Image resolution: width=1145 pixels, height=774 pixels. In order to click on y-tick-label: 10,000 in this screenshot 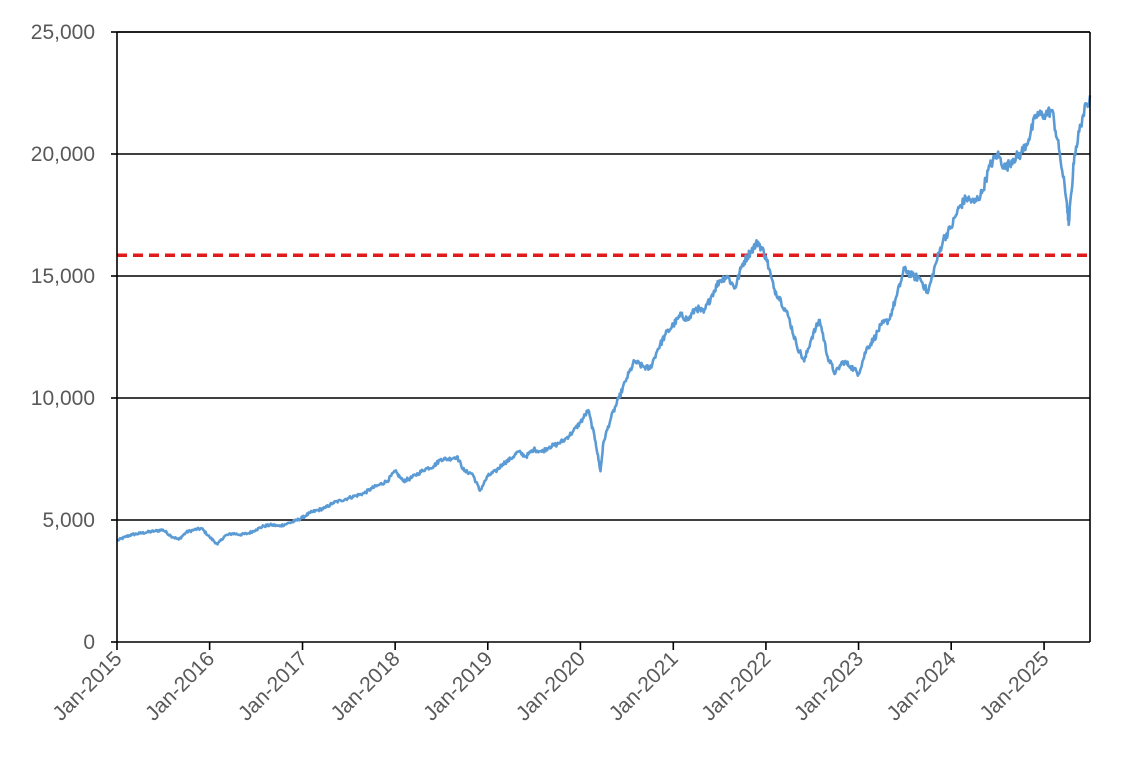, I will do `click(63, 398)`.